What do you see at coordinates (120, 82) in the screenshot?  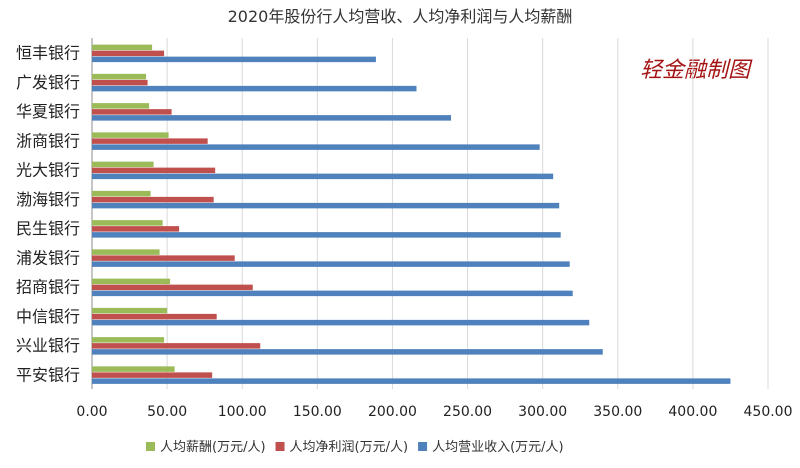 I see `bar-广发银行-2` at bounding box center [120, 82].